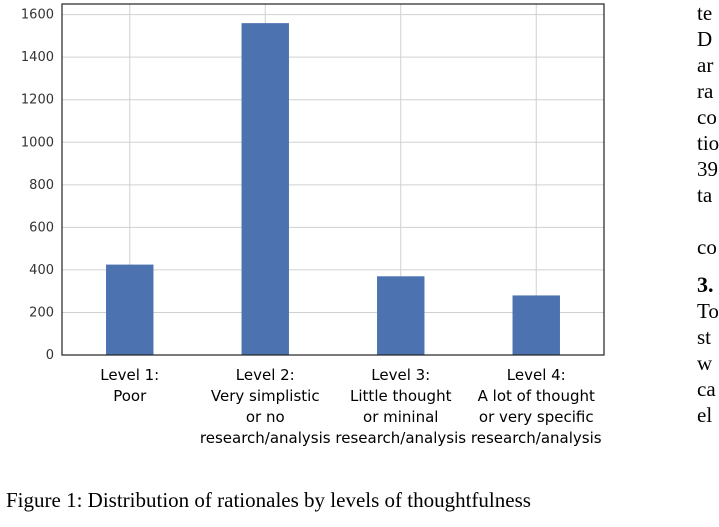 This screenshot has height=527, width=719. What do you see at coordinates (705, 363) in the screenshot?
I see `side-text-line: w` at bounding box center [705, 363].